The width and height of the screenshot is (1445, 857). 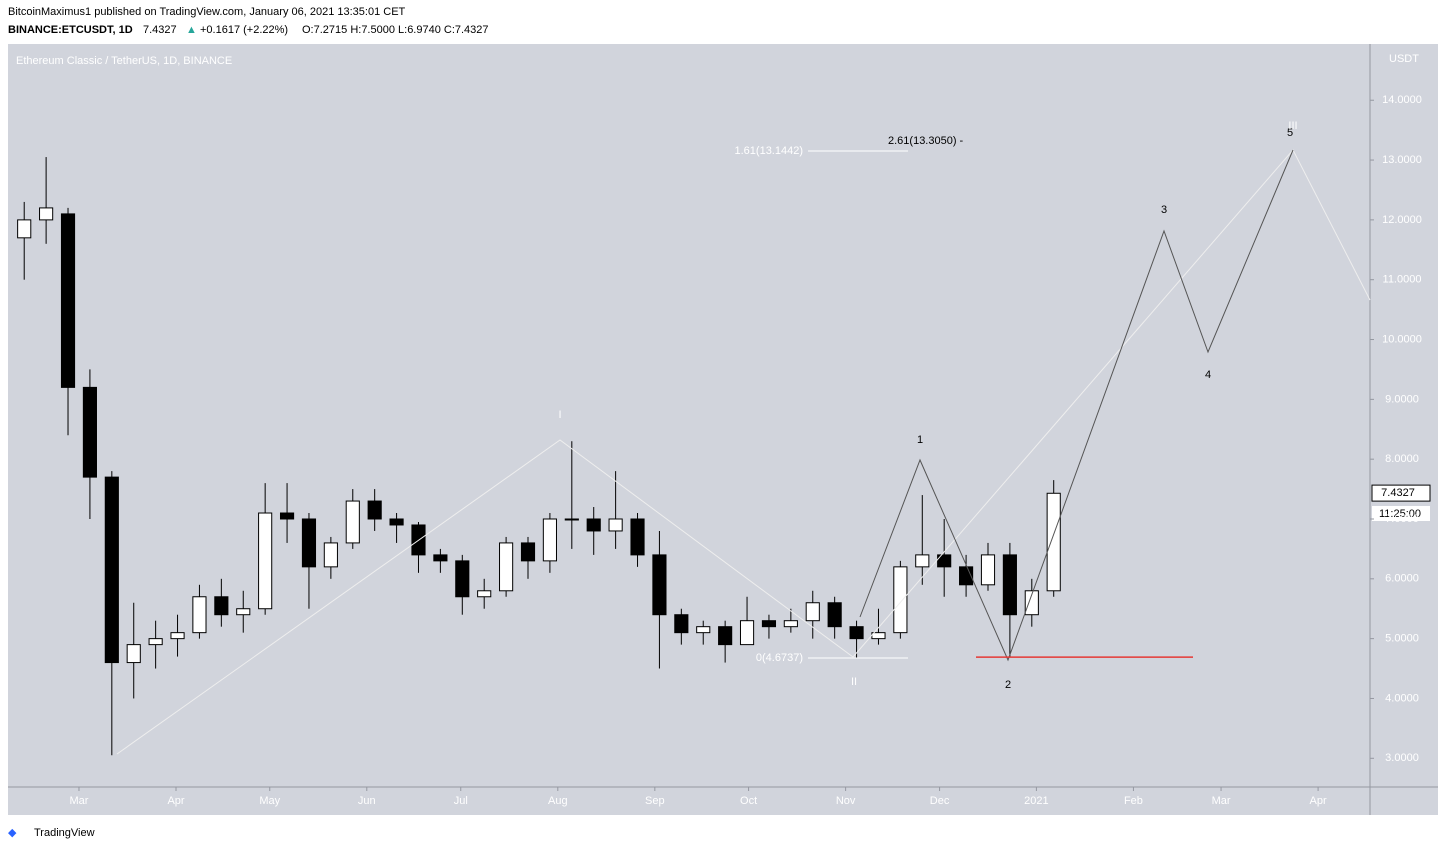 I want to click on wave-label: I, so click(x=559, y=415).